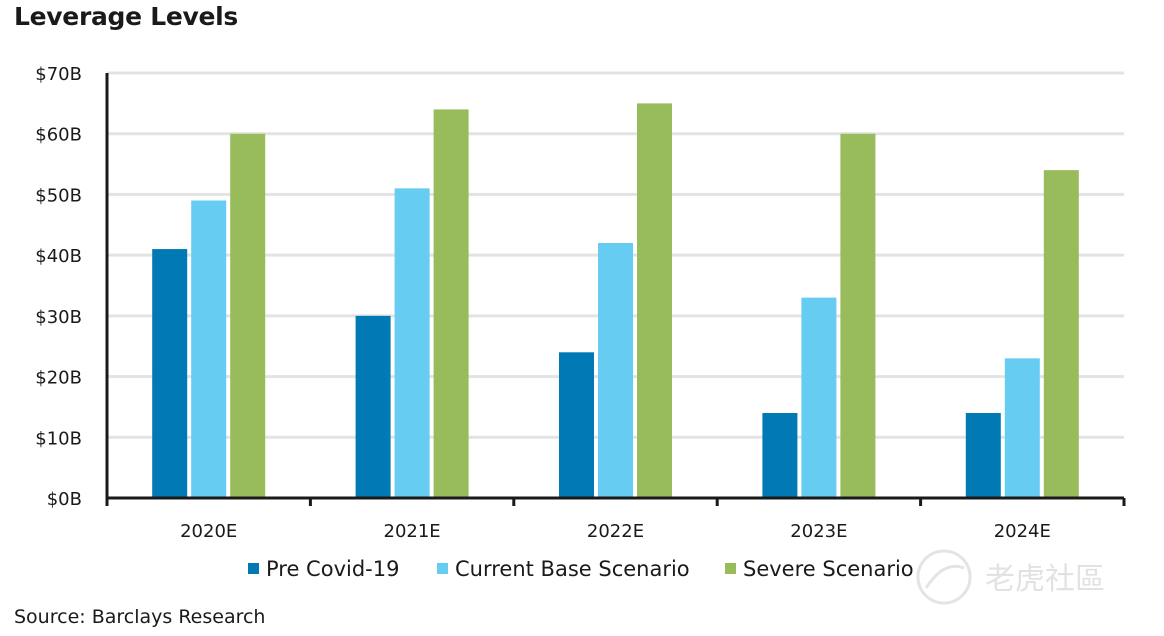 The width and height of the screenshot is (1164, 636). I want to click on y-axis-ticks: $0B $10B $20B $30B $40B $50B $60B $70B, so click(58, 287).